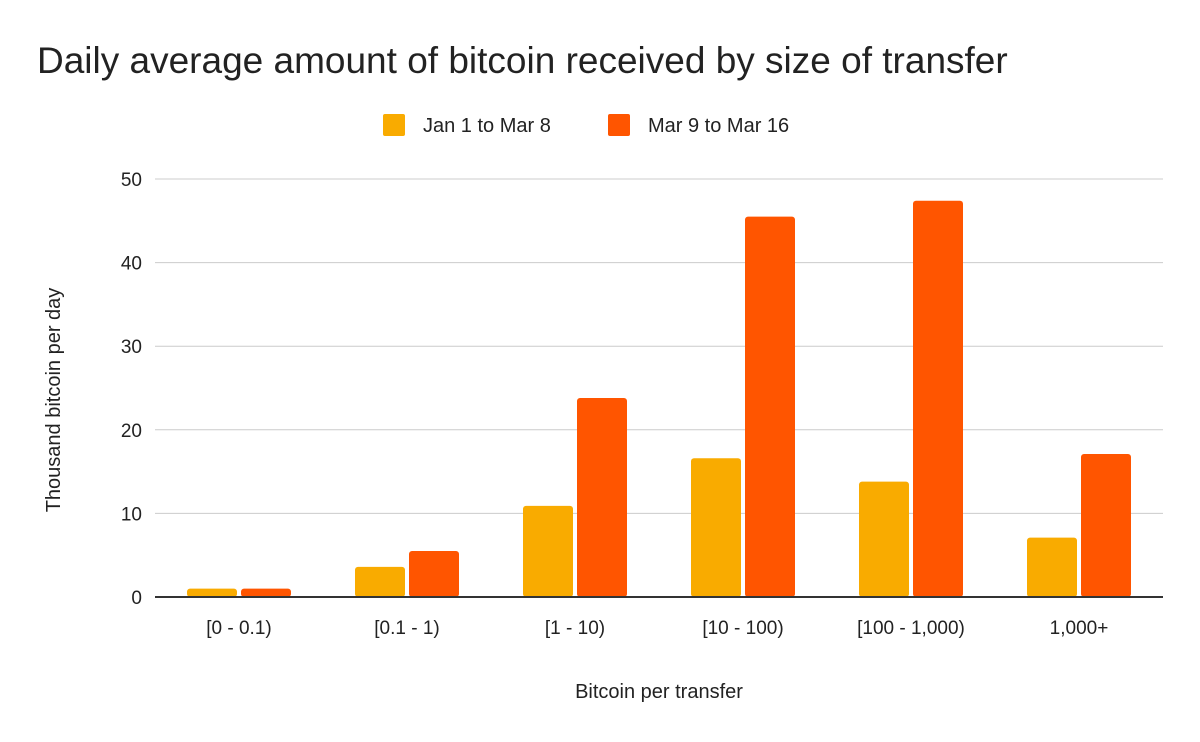  What do you see at coordinates (718, 126) in the screenshot?
I see `legend-label: Mar 9 to Mar 16` at bounding box center [718, 126].